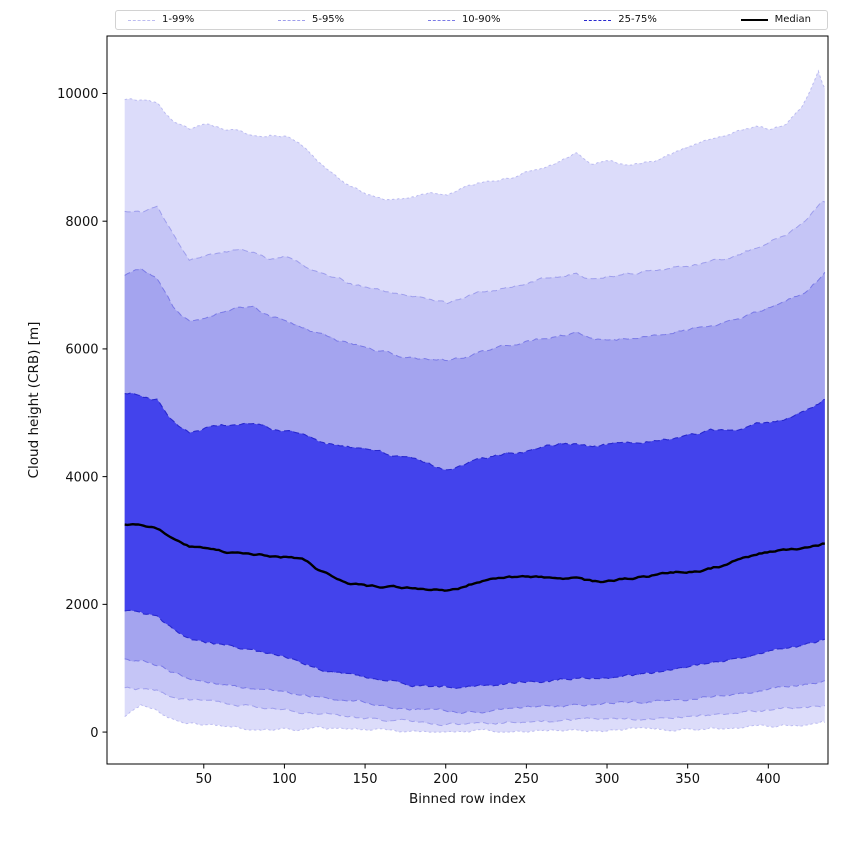  What do you see at coordinates (81, 477) in the screenshot?
I see `y-tick-label-4000: 4000` at bounding box center [81, 477].